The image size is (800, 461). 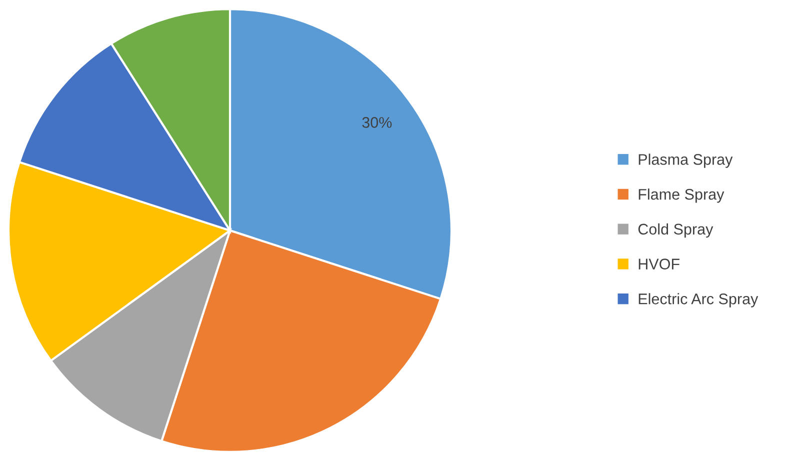 What do you see at coordinates (676, 230) in the screenshot?
I see `legend-label: Cold Spray` at bounding box center [676, 230].